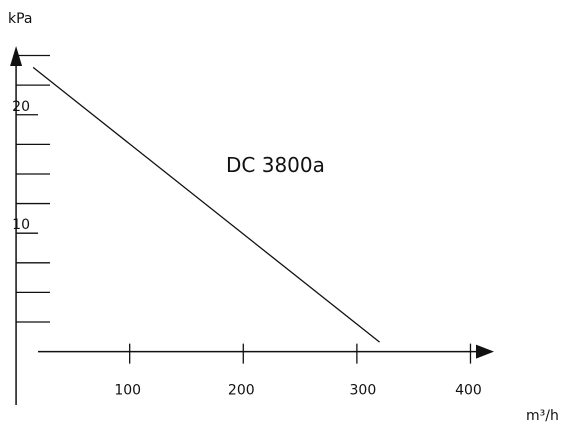 This screenshot has width=571, height=426. What do you see at coordinates (363, 391) in the screenshot?
I see `x-tick-label-300: 300` at bounding box center [363, 391].